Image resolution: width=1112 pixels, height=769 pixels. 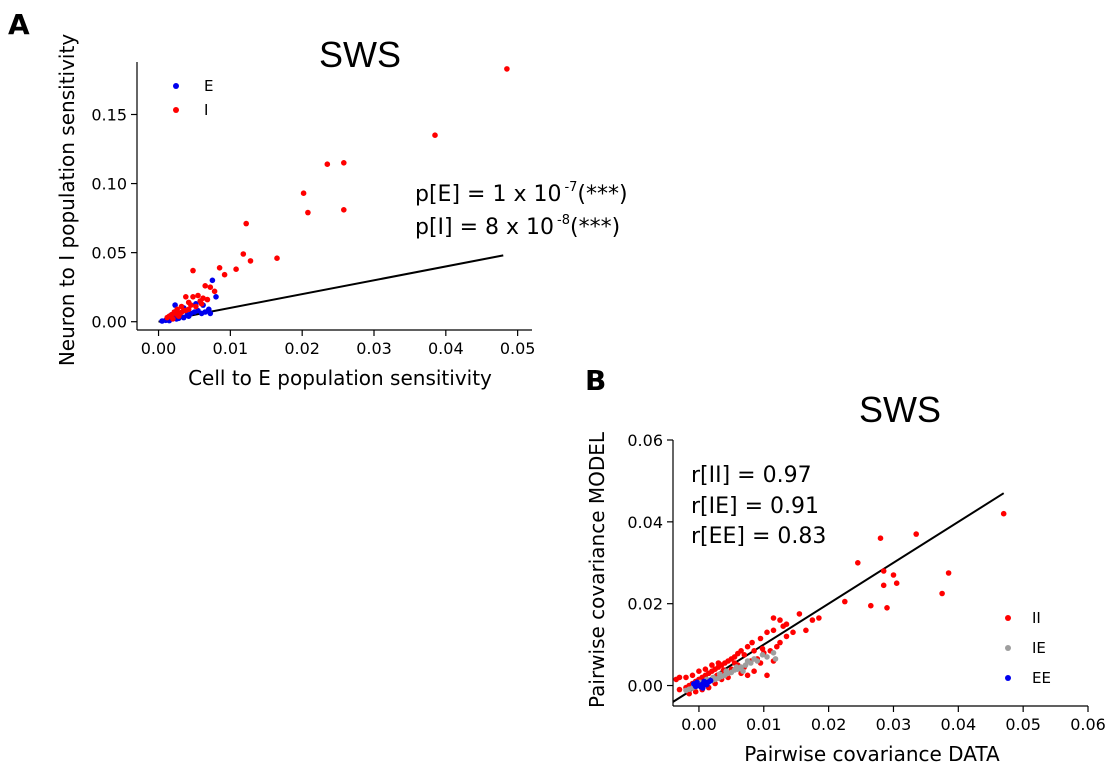 I want to click on panel-a-fit-line, so click(x=331, y=288).